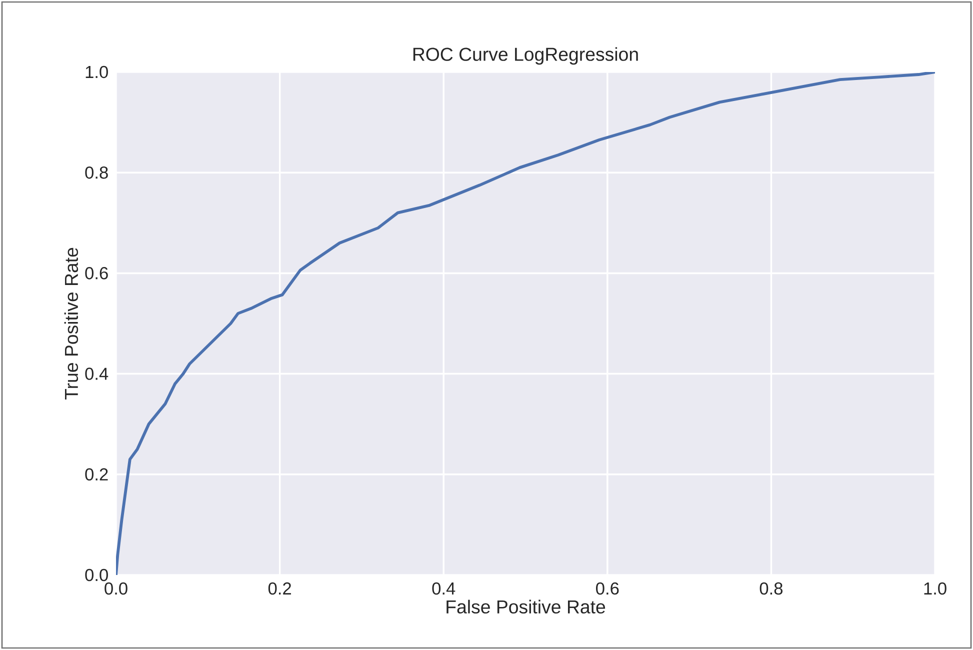  Describe the element at coordinates (444, 588) in the screenshot. I see `x-tick-label: 0.4` at that location.